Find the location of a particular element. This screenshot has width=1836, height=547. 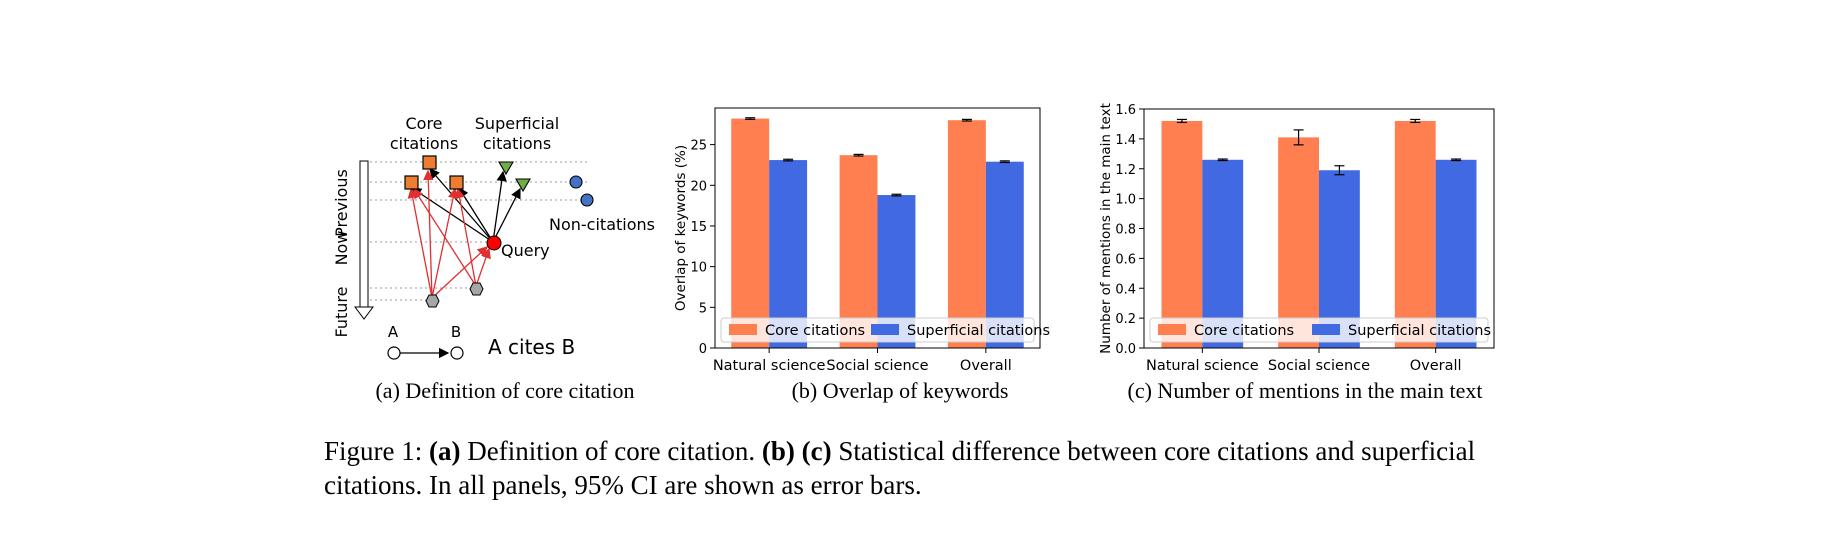

y-tick-label: 0.2 is located at coordinates (1125, 319).